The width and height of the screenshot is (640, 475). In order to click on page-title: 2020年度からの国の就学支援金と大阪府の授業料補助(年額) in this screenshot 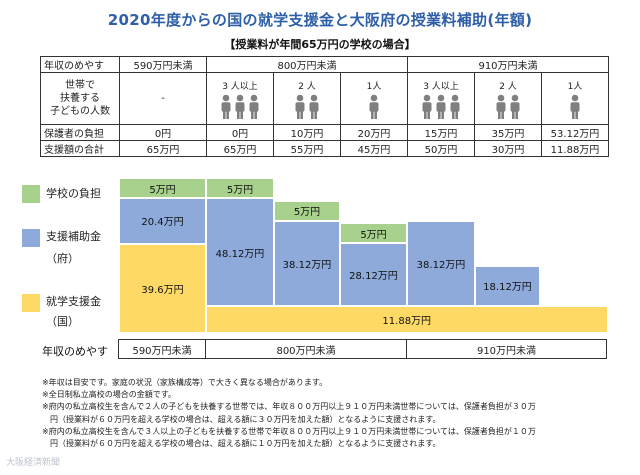, I will do `click(320, 20)`.